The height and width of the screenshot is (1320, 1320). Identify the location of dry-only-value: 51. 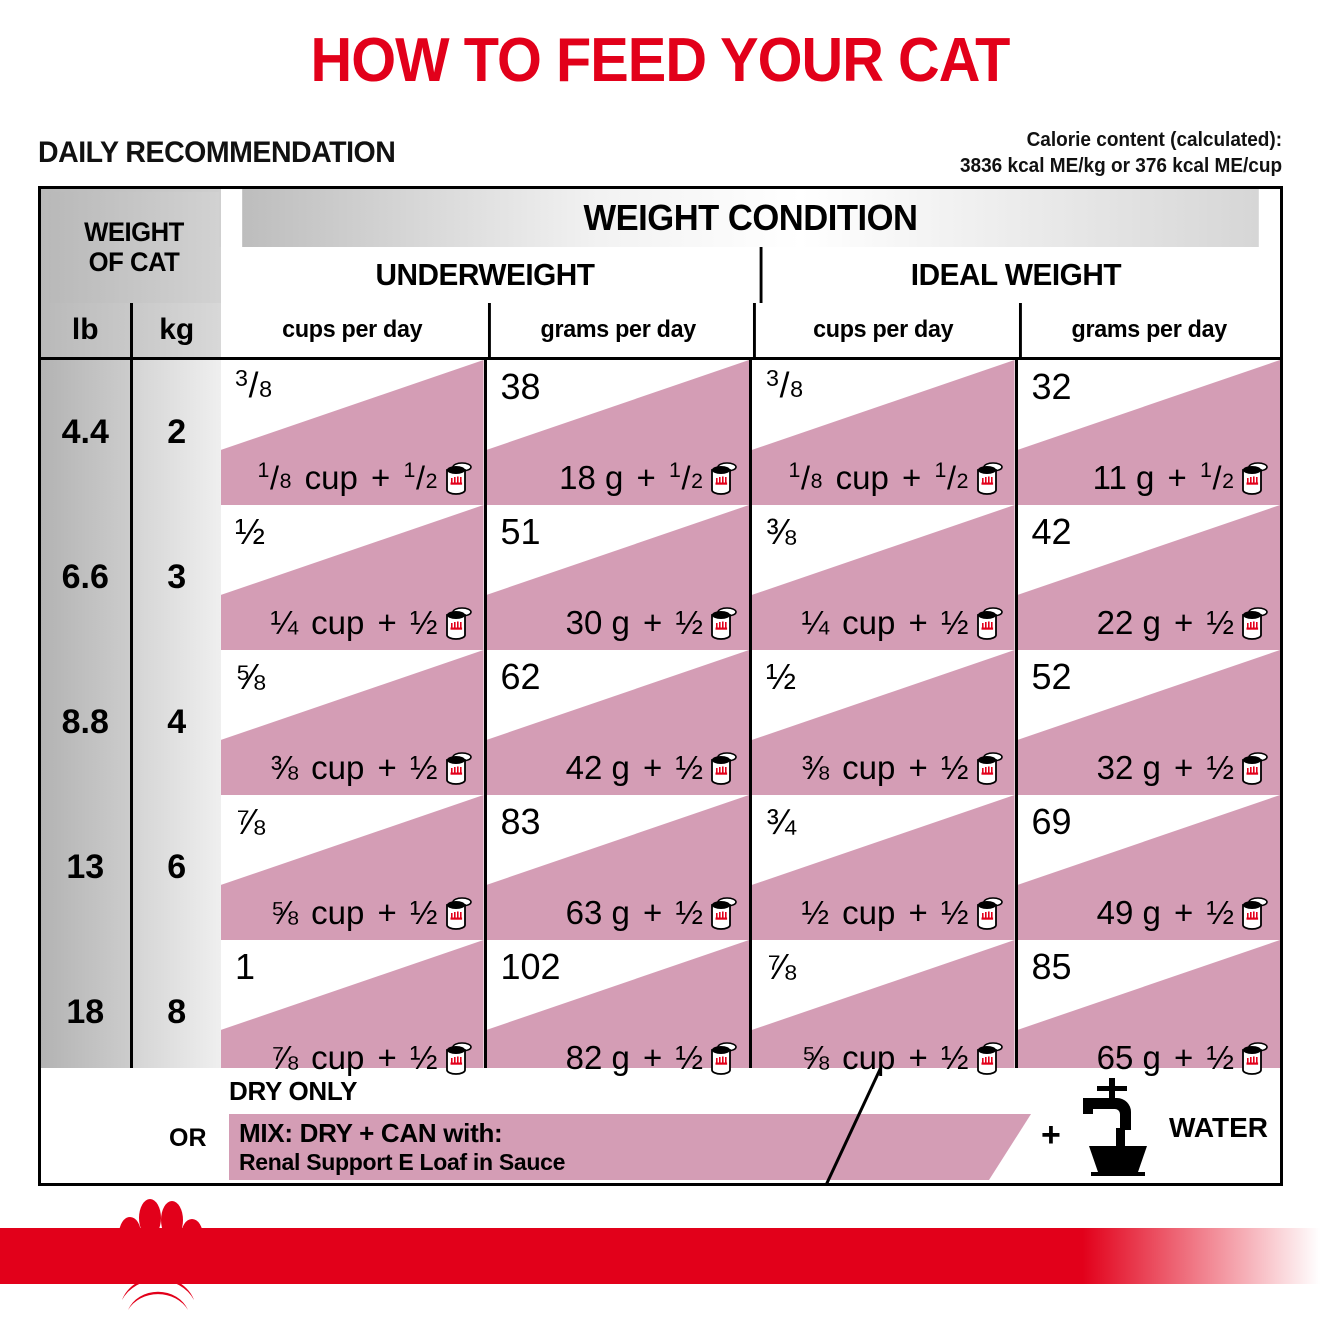
(520, 531).